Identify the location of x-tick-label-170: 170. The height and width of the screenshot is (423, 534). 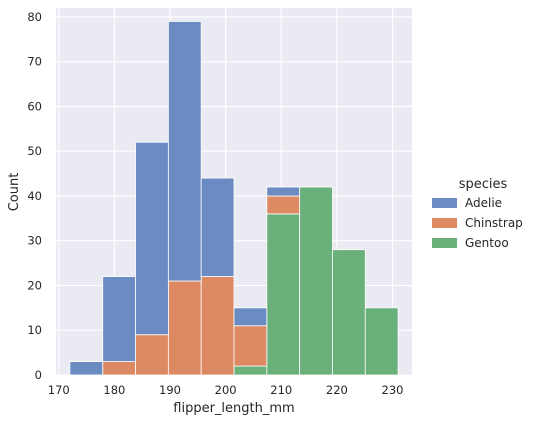
(59, 390).